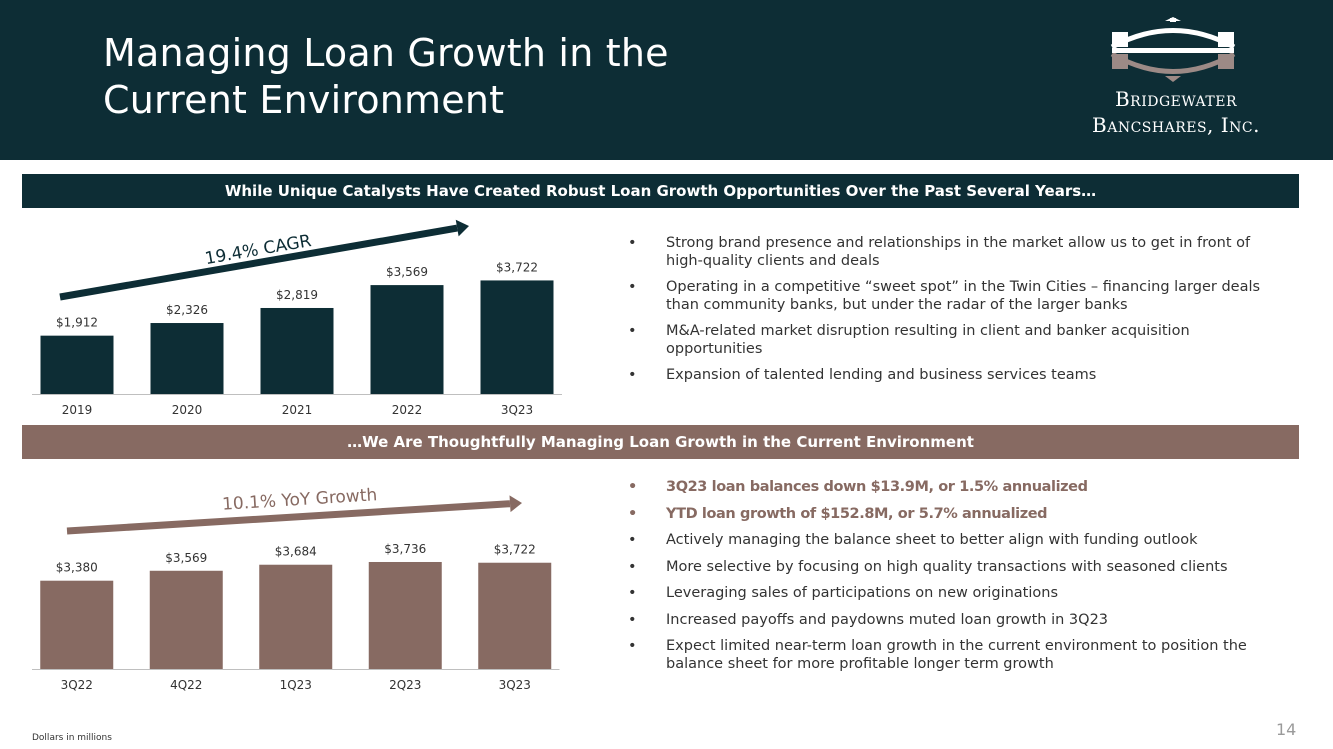  Describe the element at coordinates (405, 549) in the screenshot. I see `data-label: $3,736` at that location.